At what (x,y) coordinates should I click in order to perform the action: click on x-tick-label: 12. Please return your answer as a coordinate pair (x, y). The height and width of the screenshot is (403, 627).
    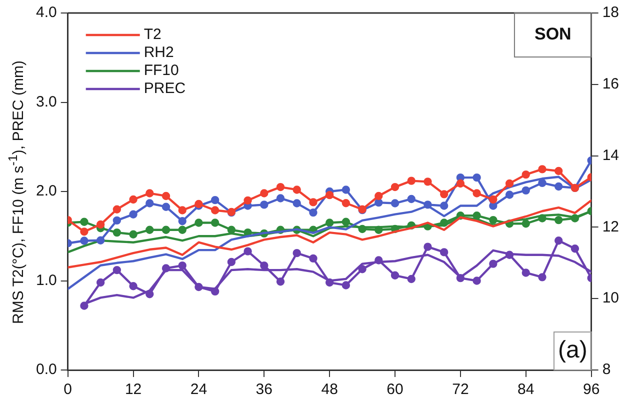
    Looking at the image, I should click on (133, 389).